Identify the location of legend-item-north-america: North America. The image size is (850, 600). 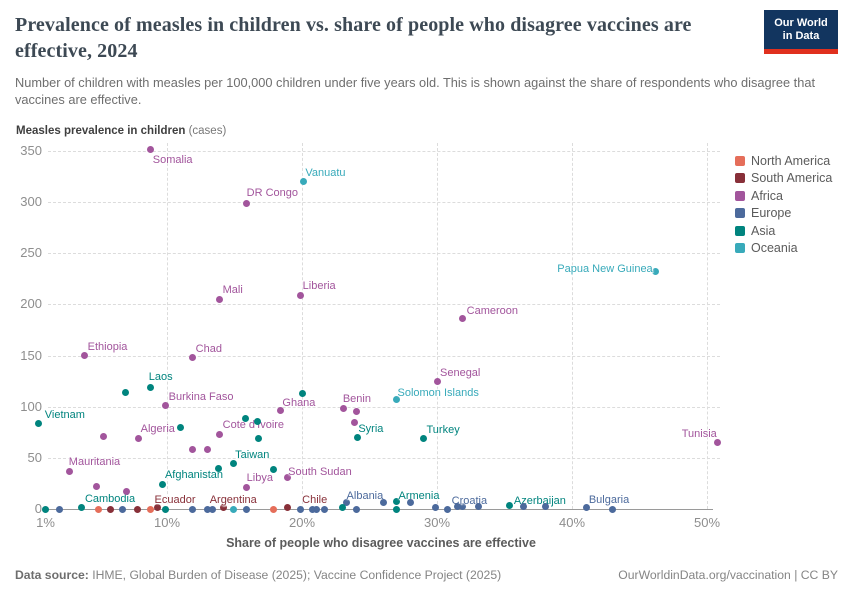
(783, 161).